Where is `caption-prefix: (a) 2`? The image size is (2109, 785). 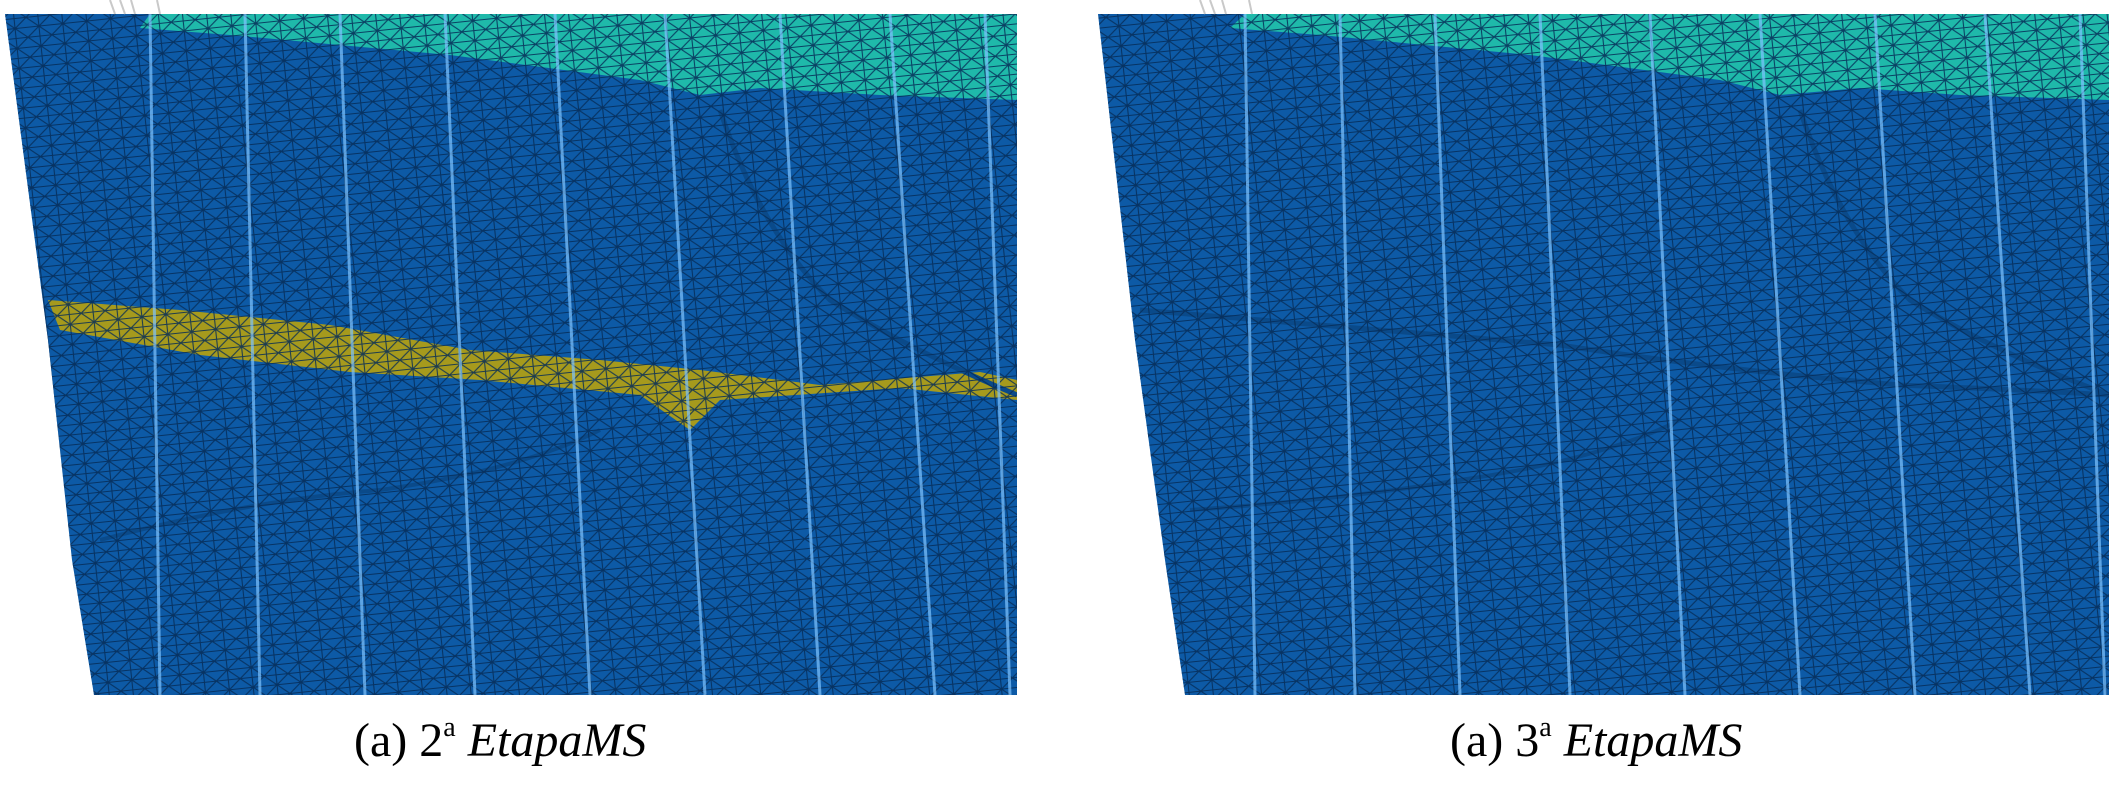 caption-prefix: (a) 2 is located at coordinates (399, 740).